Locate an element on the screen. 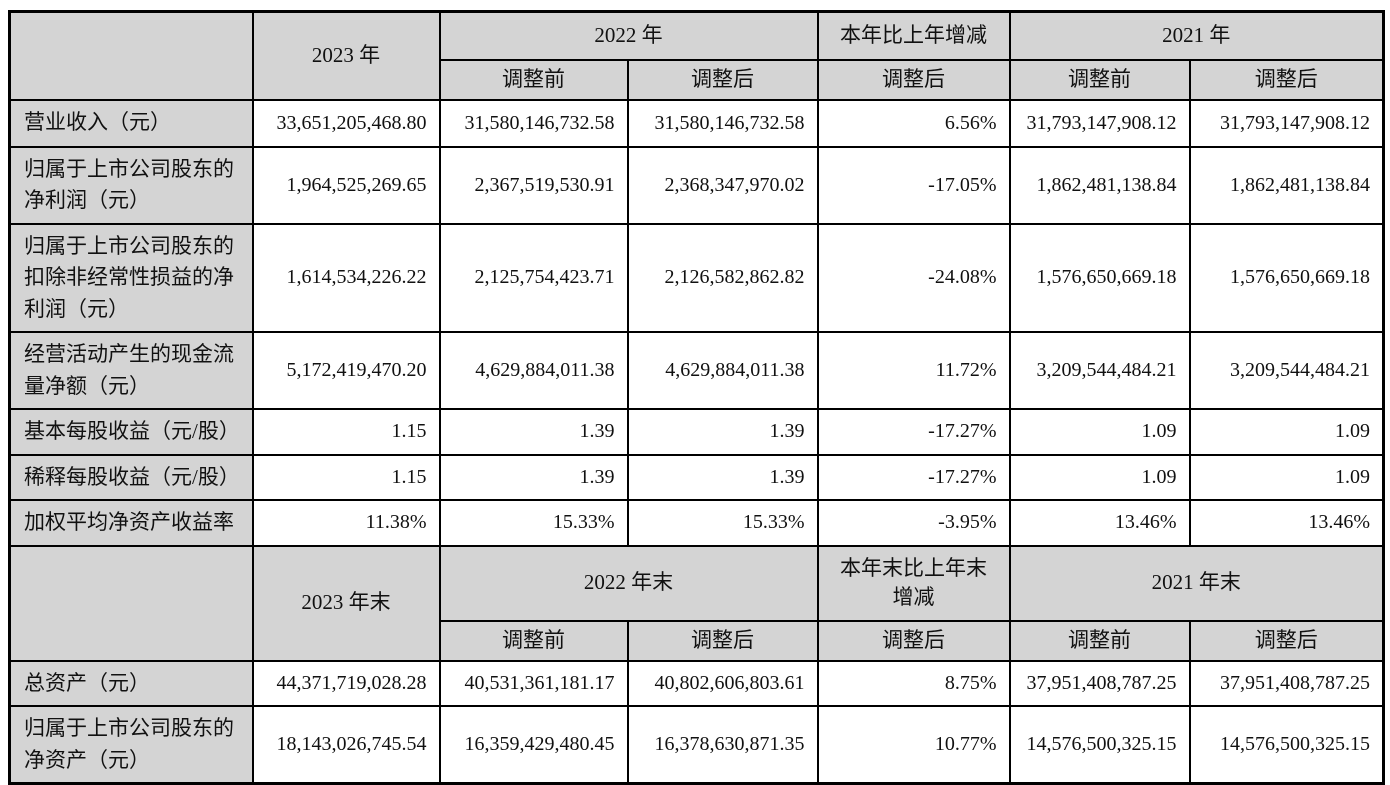  cell-2023: 44,371,719,028.28 is located at coordinates (346, 683).